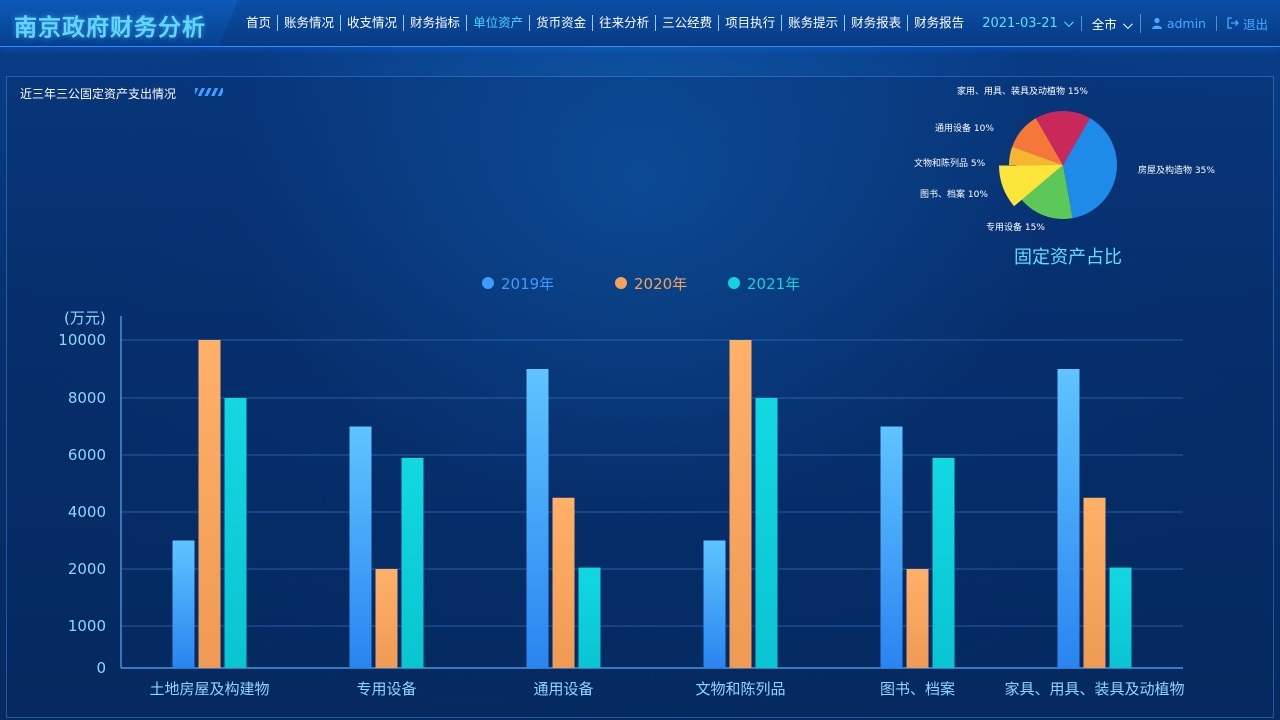 This screenshot has width=1280, height=720. Describe the element at coordinates (1233, 23) in the screenshot. I see `logout-icon` at that location.